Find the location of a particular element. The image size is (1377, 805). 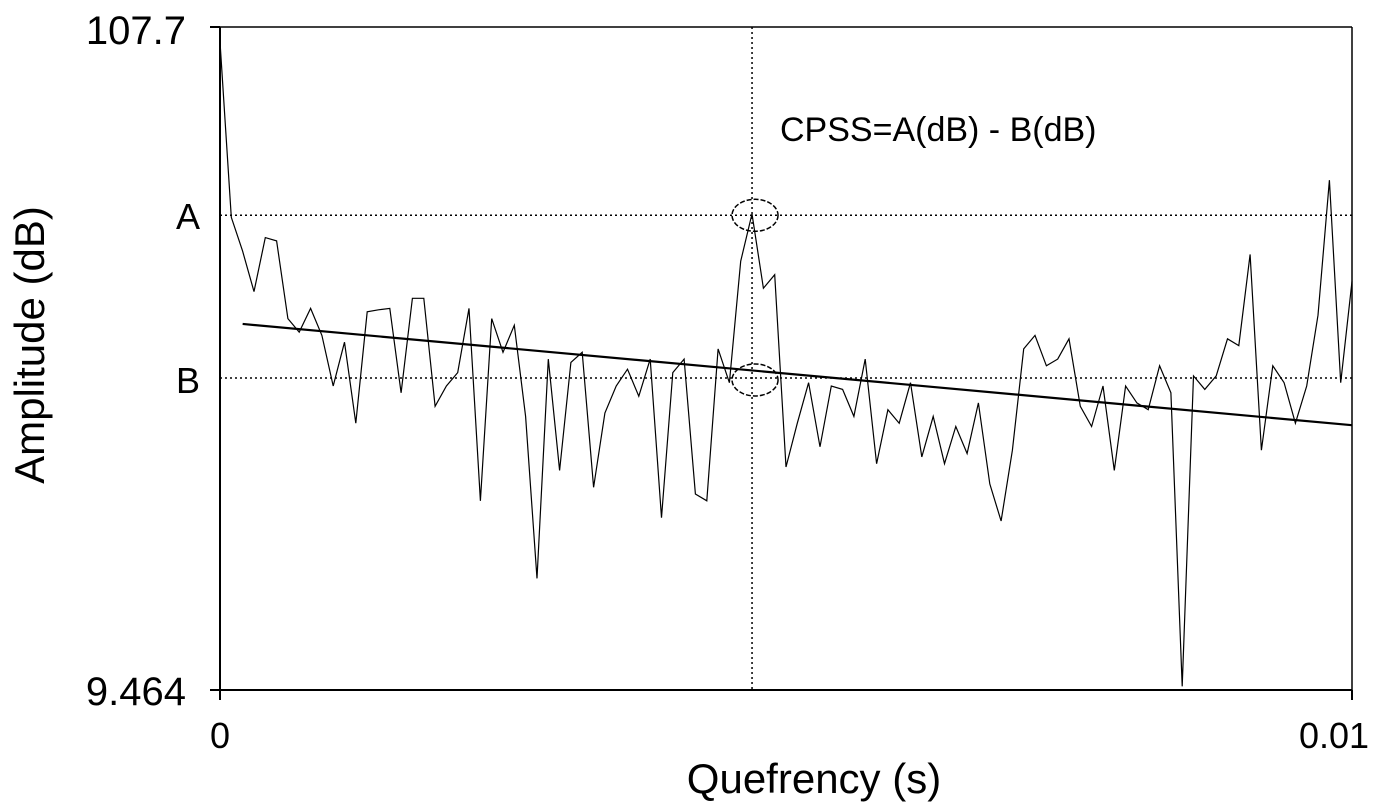

x-axis-label: Quefrency (s) is located at coordinates (814, 778).